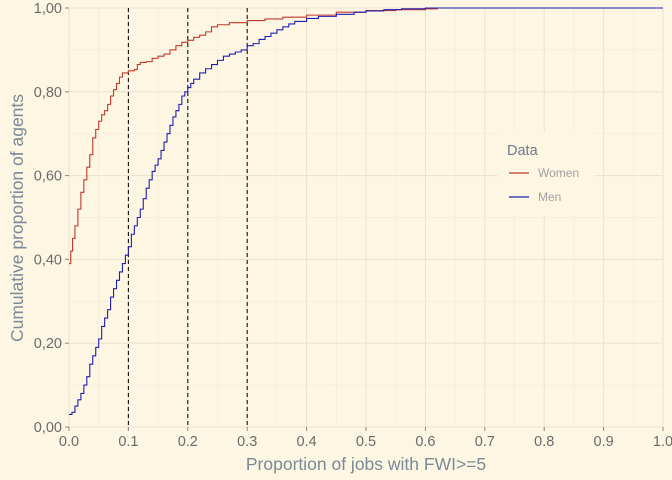 The image size is (672, 480). Describe the element at coordinates (48, 260) in the screenshot. I see `y-tick-label: 0,40` at that location.